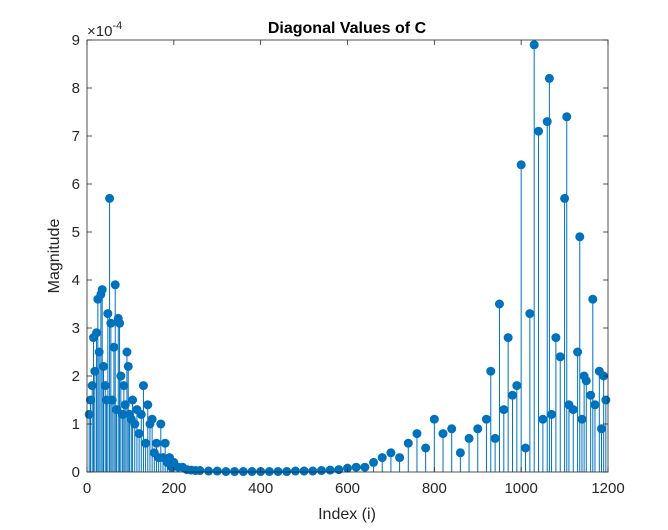 Image resolution: width=668 pixels, height=530 pixels. Describe the element at coordinates (76, 136) in the screenshot. I see `y-tick-label: 7` at that location.